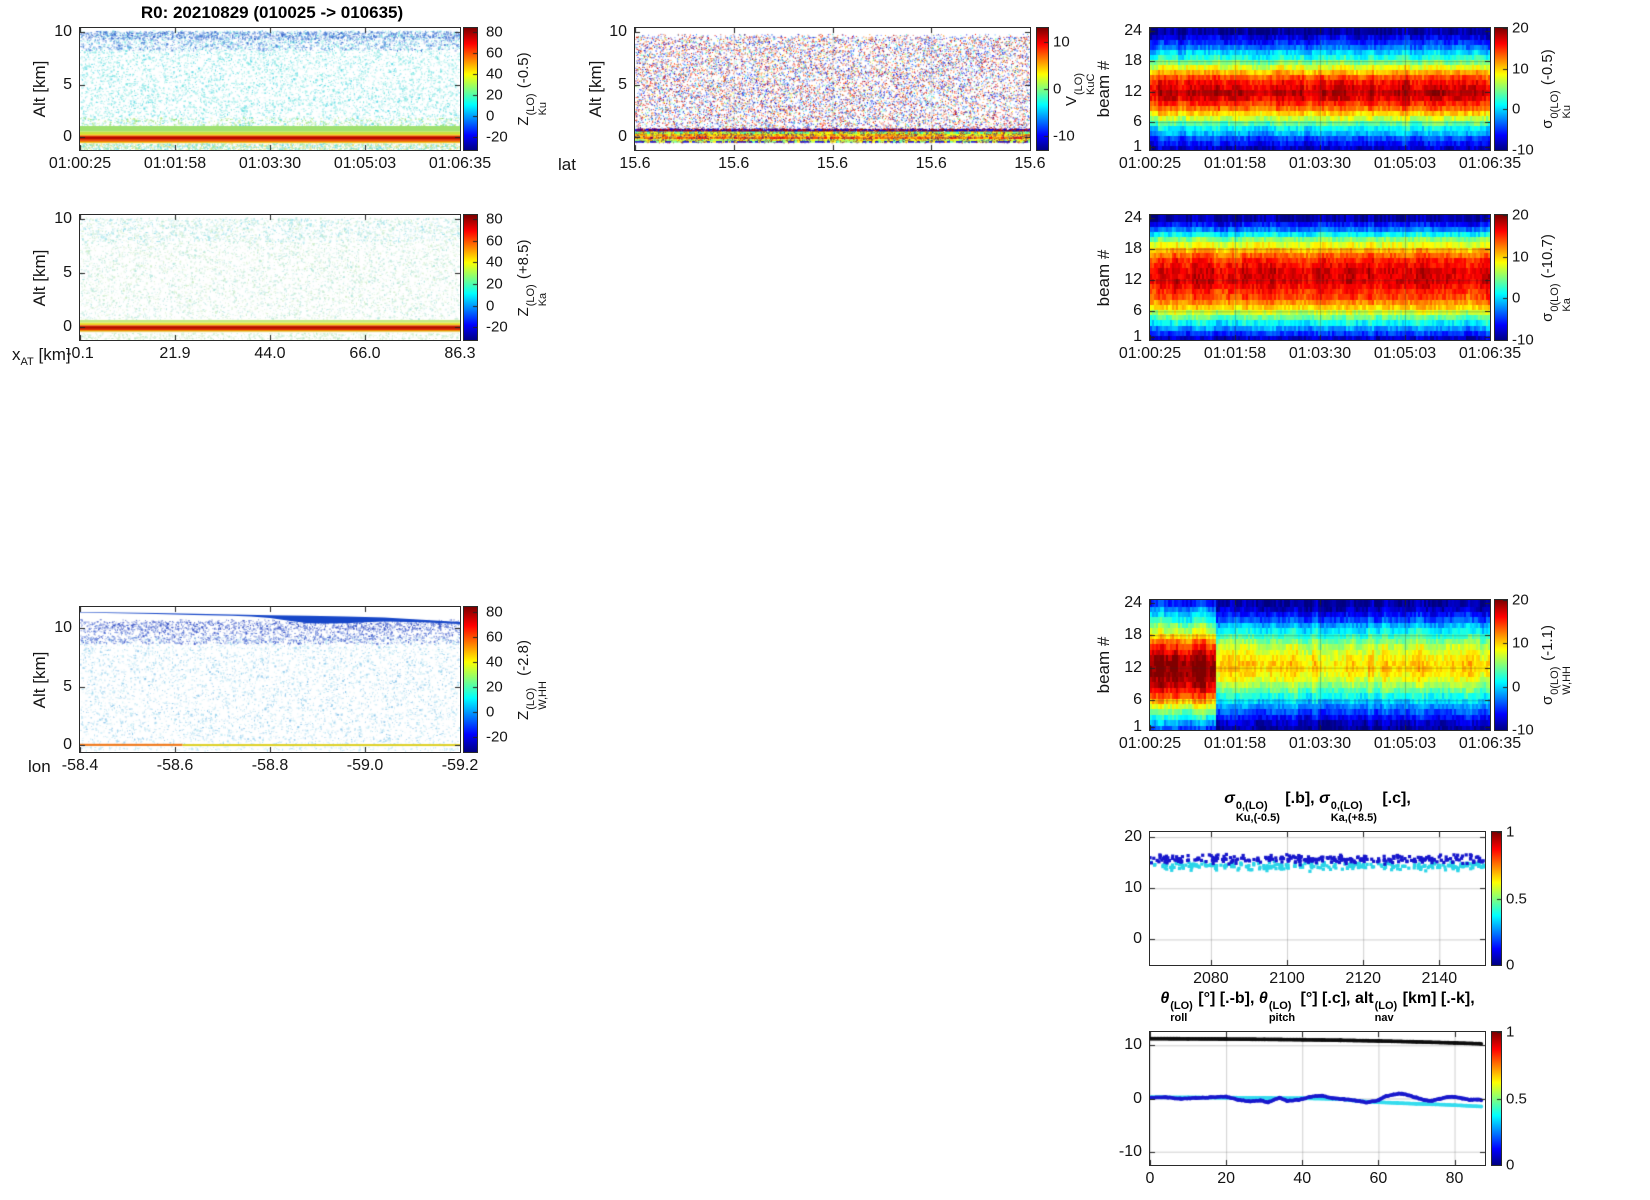 This screenshot has height=1200, width=1650. Describe the element at coordinates (1363, 978) in the screenshot. I see `sig_ts-x-tick-label: 2120` at that location.